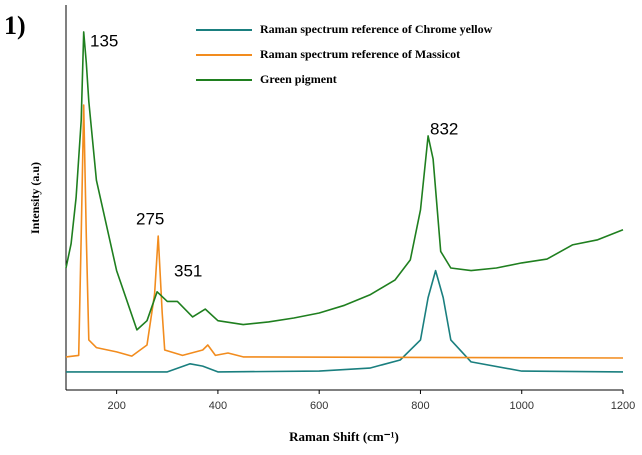 This screenshot has height=455, width=642. I want to click on legend-label: Raman spectrum reference of Massicot, so click(360, 54).